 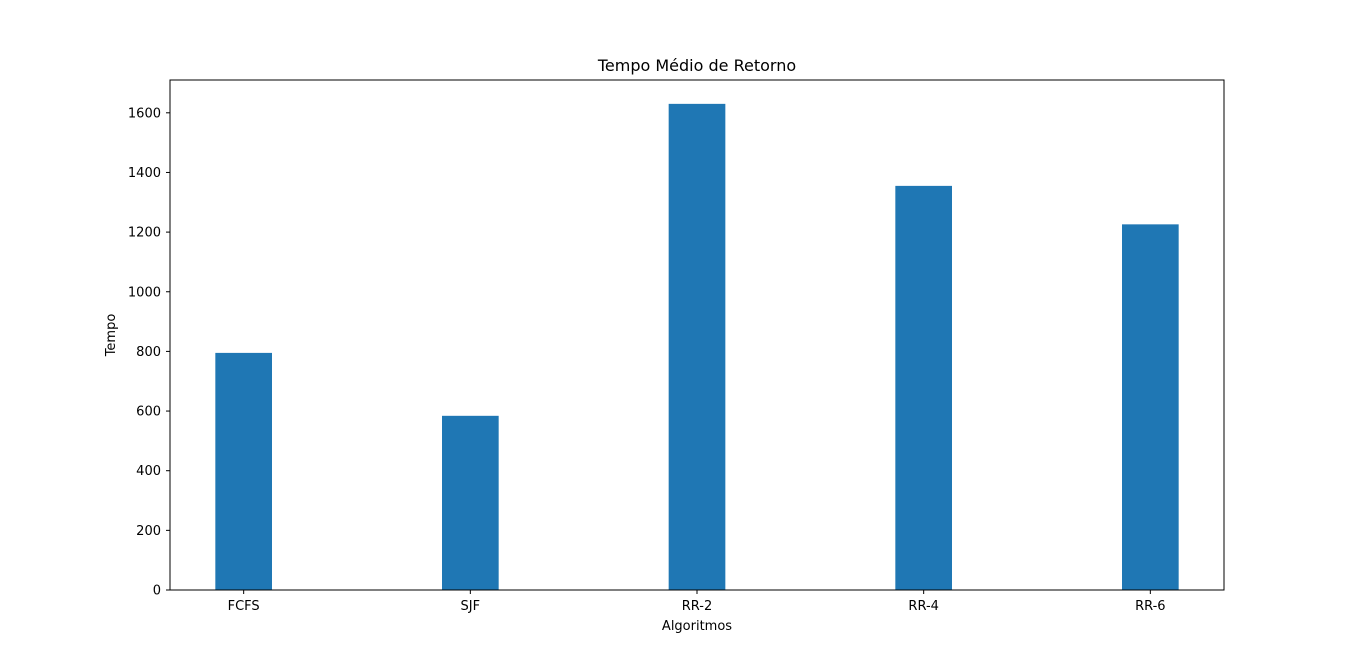 What do you see at coordinates (1150, 606) in the screenshot?
I see `x-tick-label: RR-6` at bounding box center [1150, 606].